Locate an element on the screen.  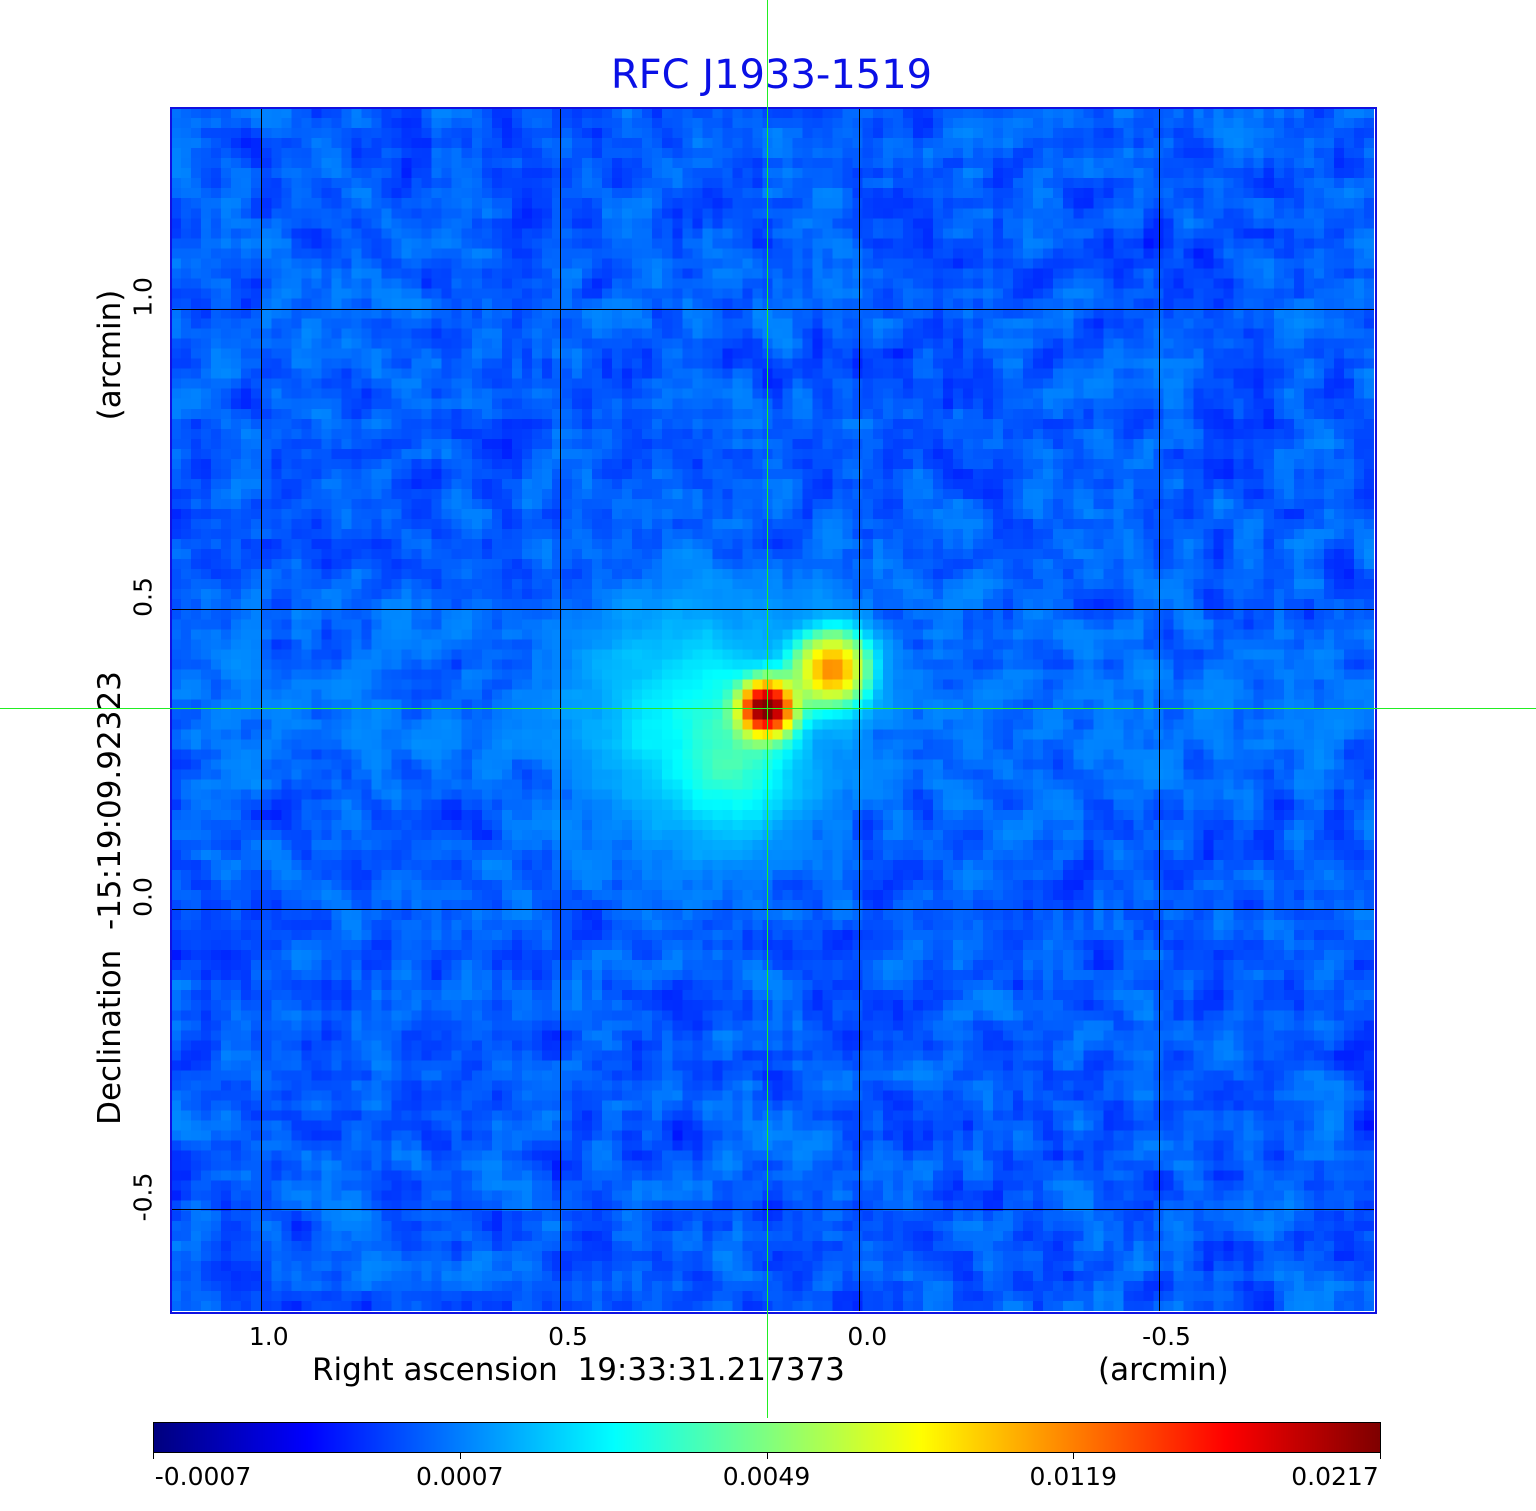
colorbar-tick-label: 0.0119 is located at coordinates (1073, 1476).